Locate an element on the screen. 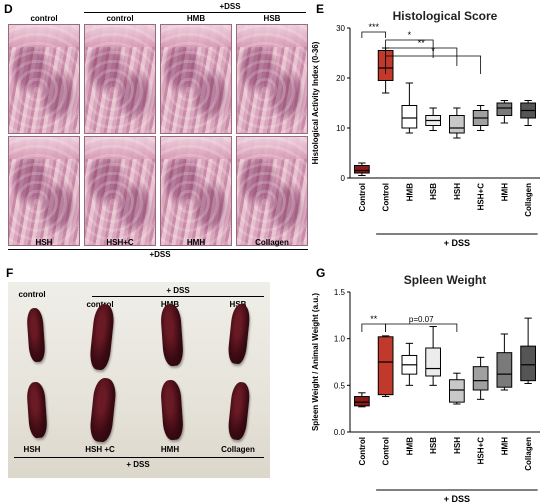 The width and height of the screenshot is (550, 502). panel-d-bottom-label: HSH+C is located at coordinates (120, 242).